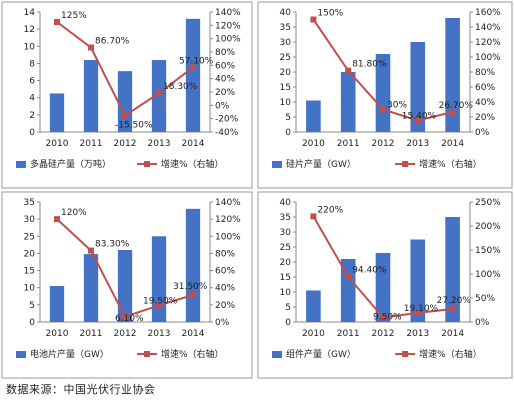 The height and width of the screenshot is (404, 514). What do you see at coordinates (227, 120) in the screenshot?
I see `y-right-tick-label: -20%` at bounding box center [227, 120].